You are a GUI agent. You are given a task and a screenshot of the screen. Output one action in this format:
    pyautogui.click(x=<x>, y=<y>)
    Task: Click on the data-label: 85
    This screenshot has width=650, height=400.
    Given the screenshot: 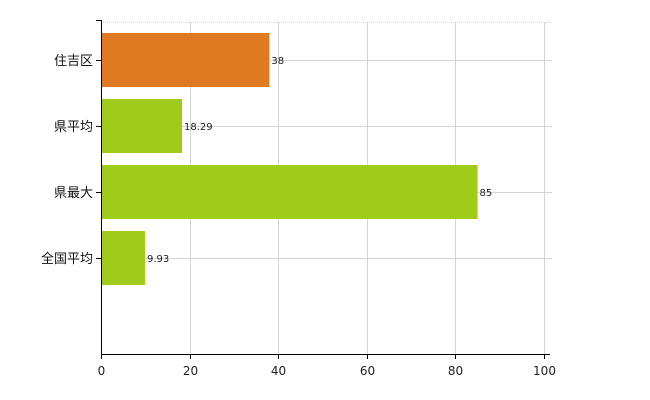 What is the action you would take?
    pyautogui.click(x=486, y=193)
    